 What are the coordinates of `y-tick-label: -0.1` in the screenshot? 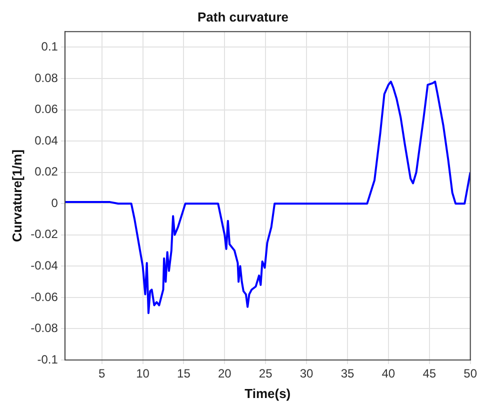 It's located at (47, 359).